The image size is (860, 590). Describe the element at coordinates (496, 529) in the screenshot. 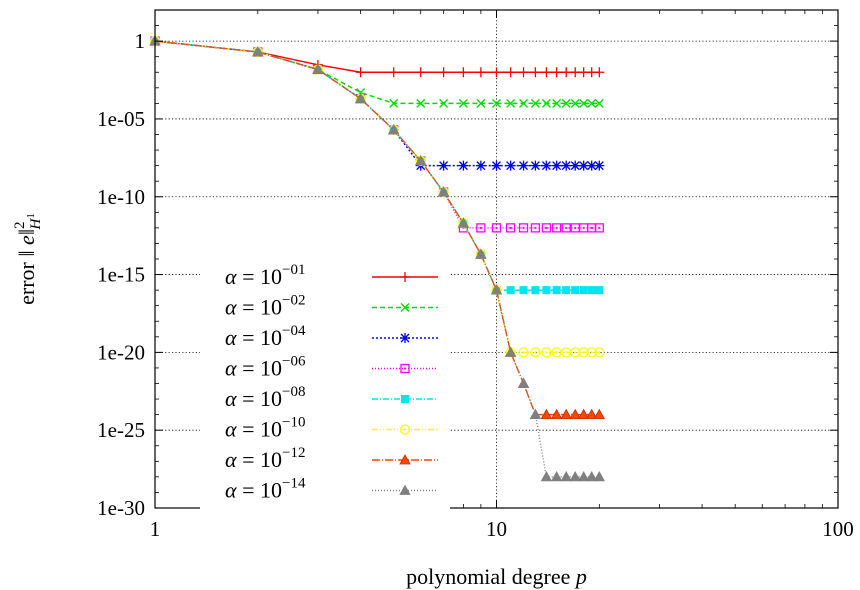

I see `x-tick-label: 10` at that location.